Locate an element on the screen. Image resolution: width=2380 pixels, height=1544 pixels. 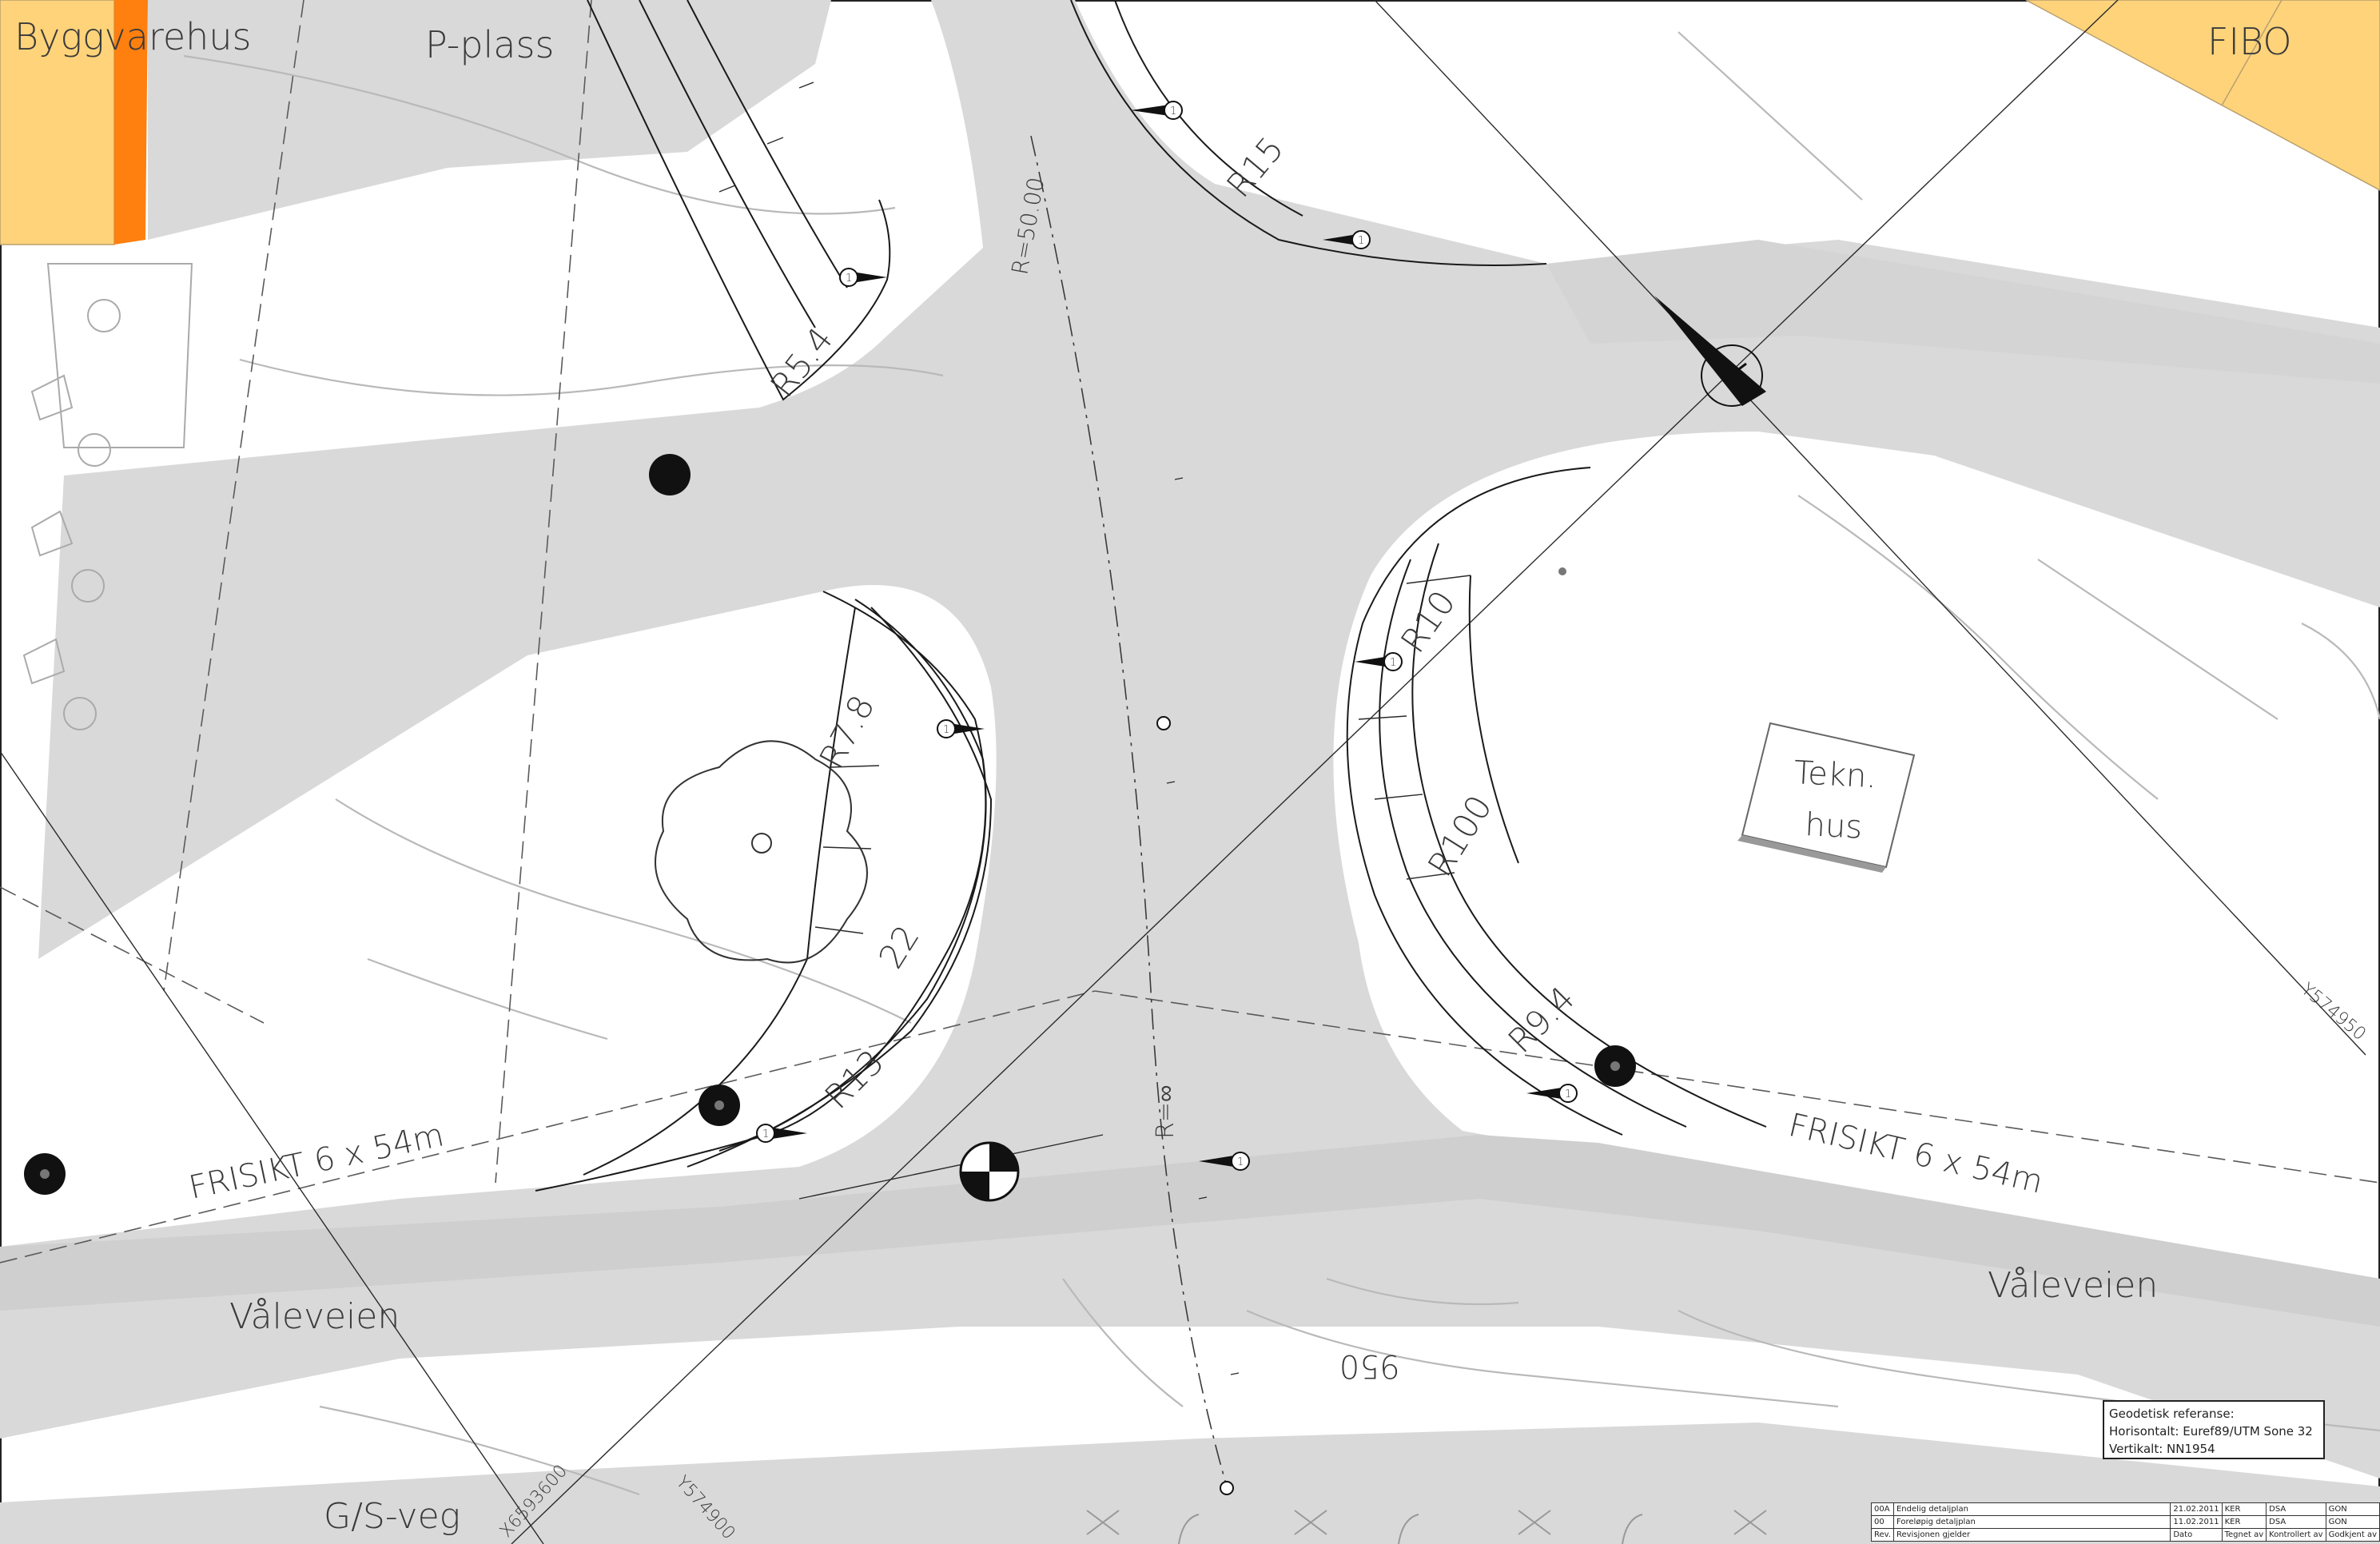
tree-icon is located at coordinates (761, 852).